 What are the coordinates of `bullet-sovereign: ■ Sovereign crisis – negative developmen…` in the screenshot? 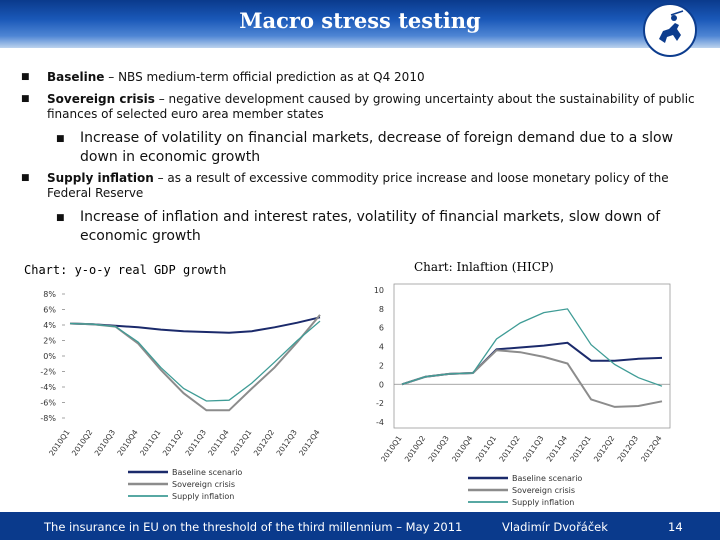 It's located at (358, 107).